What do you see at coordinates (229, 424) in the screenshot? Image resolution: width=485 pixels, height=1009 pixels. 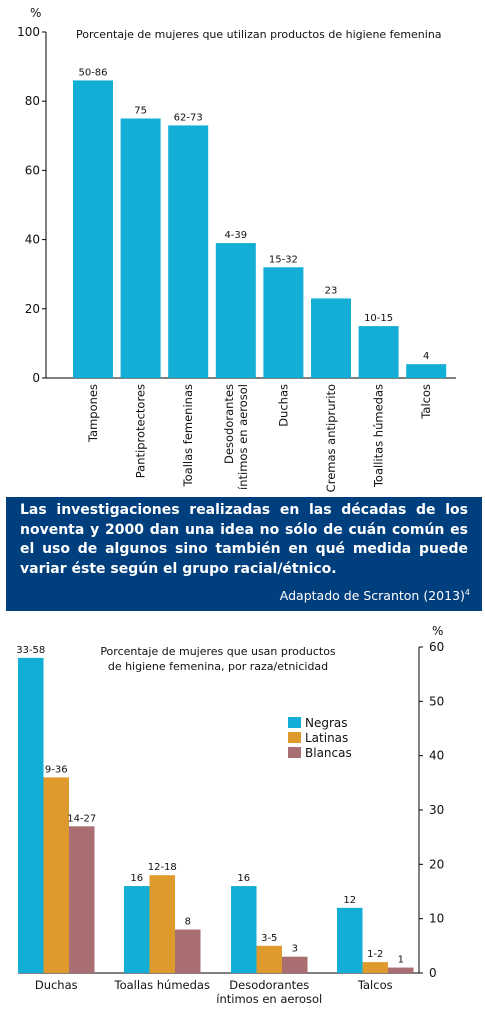 I see `category-label: Desodorantes` at bounding box center [229, 424].